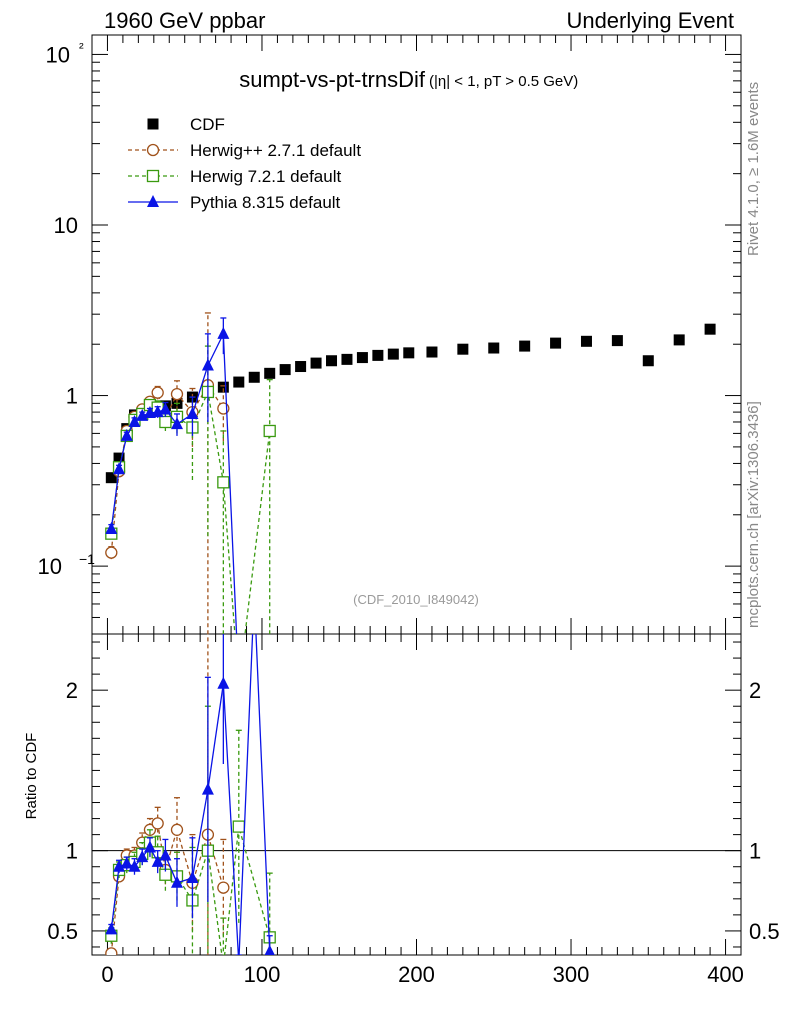  Describe the element at coordinates (153, 150) in the screenshot. I see `legend-herwigpp-marker` at that location.